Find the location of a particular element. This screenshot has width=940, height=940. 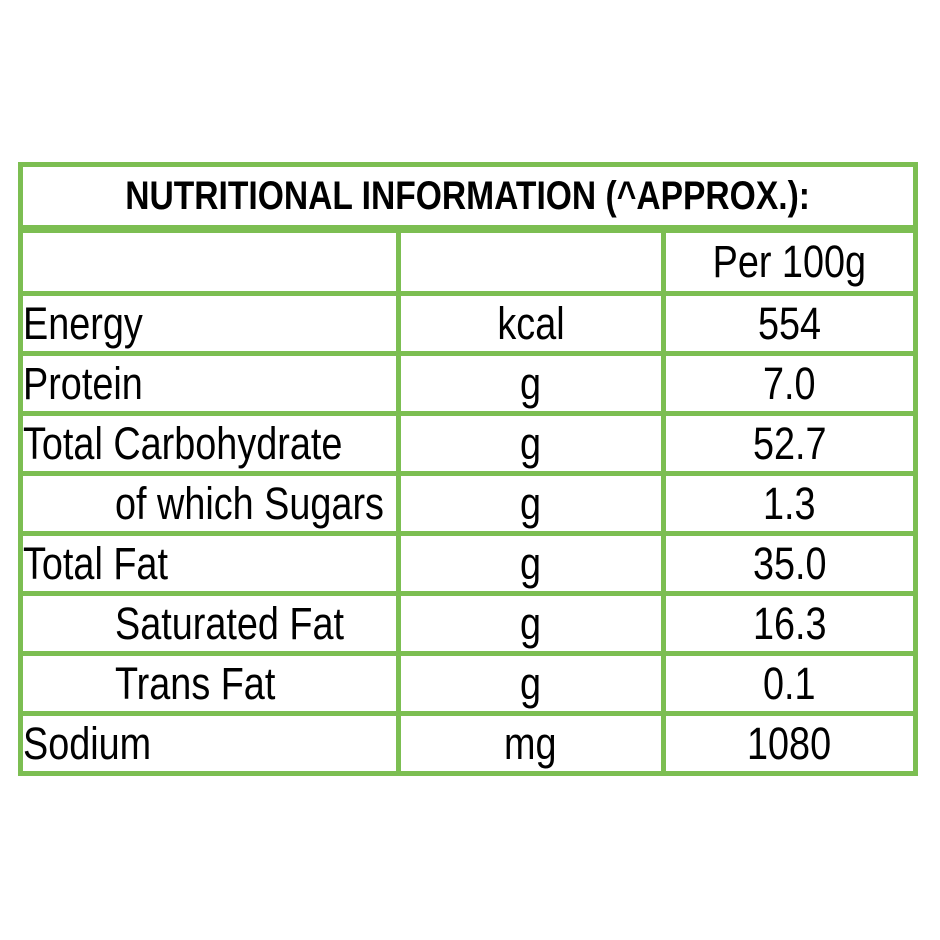

nutrient-value-text: 1.3 is located at coordinates (789, 503).